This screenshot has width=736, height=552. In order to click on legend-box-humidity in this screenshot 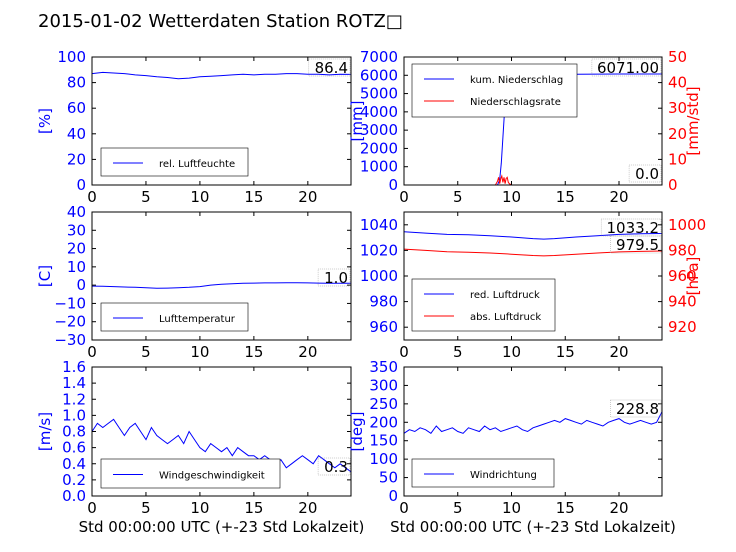, I will do `click(174, 162)`.